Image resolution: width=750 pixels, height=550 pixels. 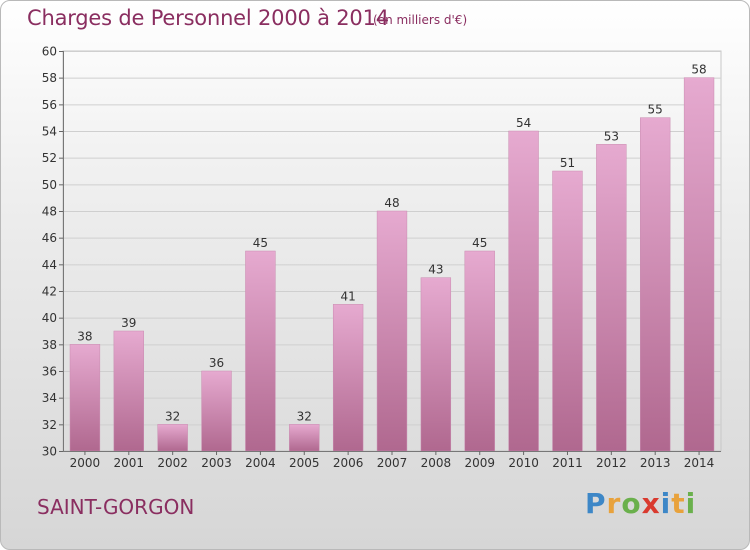 What do you see at coordinates (216, 411) in the screenshot?
I see `bar-2003` at bounding box center [216, 411].